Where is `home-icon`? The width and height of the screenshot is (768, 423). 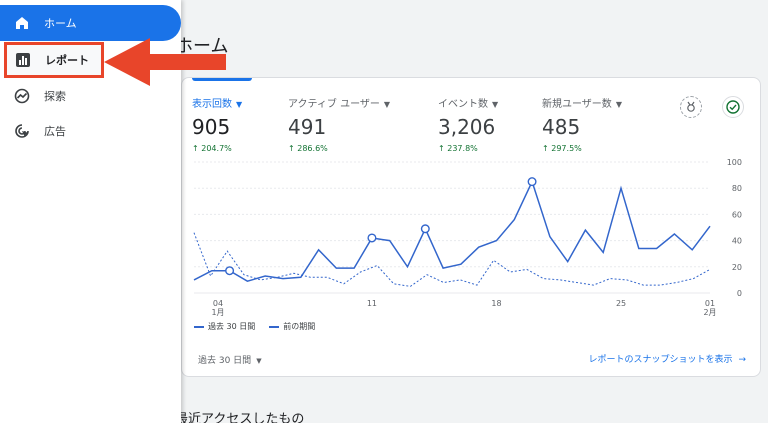
home-icon is located at coordinates (22, 23).